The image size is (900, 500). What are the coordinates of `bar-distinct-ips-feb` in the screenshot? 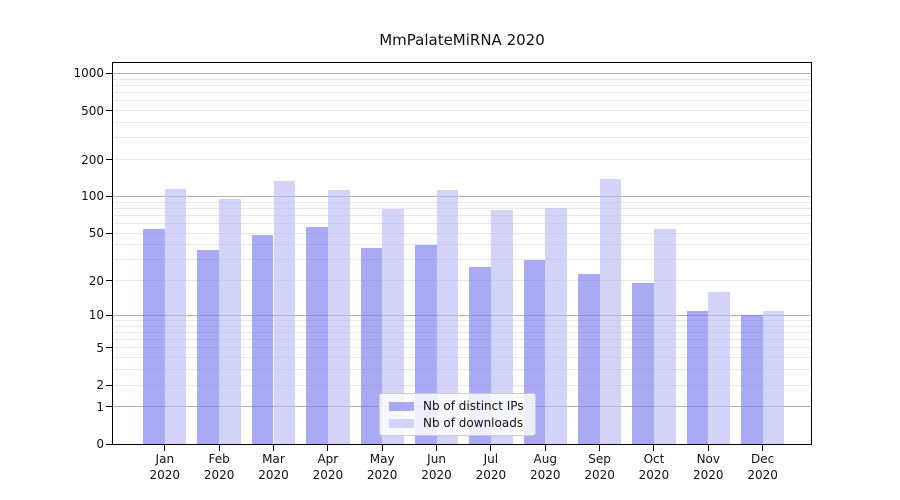 It's located at (208, 347).